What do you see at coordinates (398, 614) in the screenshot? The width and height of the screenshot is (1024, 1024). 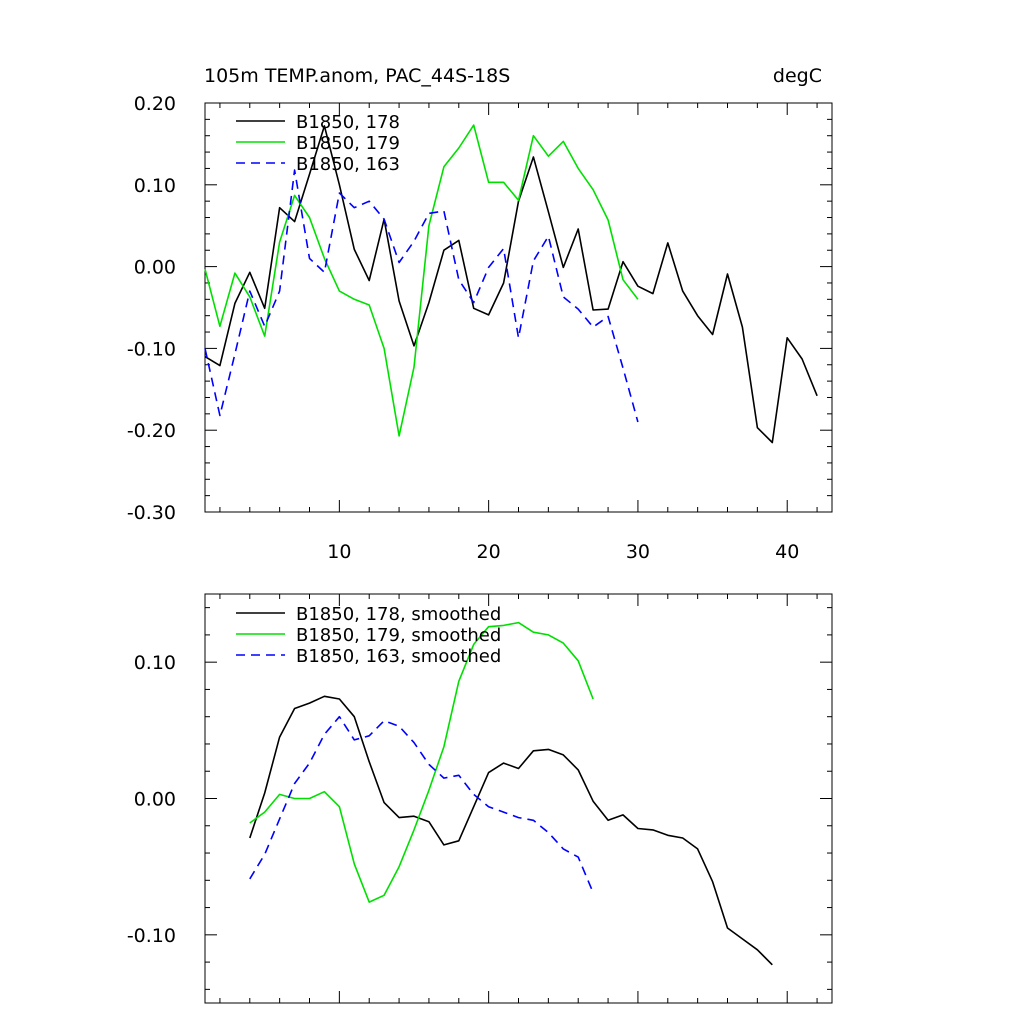 I see `legend-label-1: B1850, 178, smoothed` at bounding box center [398, 614].